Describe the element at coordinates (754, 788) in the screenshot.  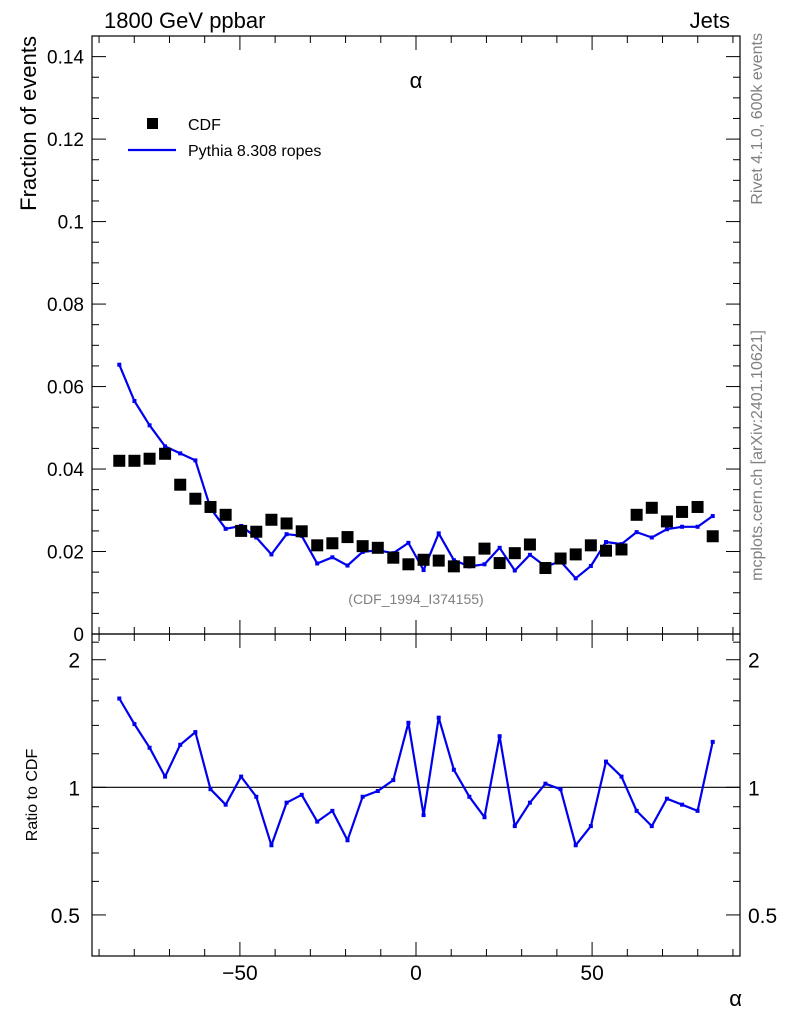
I see `ratio-y-tick-label-right: 1` at that location.